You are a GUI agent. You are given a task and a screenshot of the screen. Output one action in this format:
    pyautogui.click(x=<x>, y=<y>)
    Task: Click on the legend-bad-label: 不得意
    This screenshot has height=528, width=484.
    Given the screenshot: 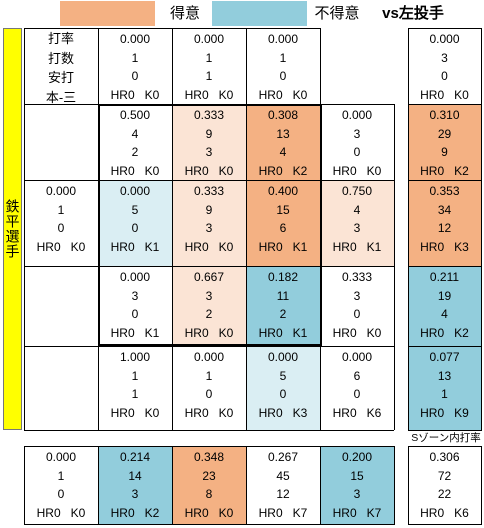 What is the action you would take?
    pyautogui.click(x=337, y=13)
    